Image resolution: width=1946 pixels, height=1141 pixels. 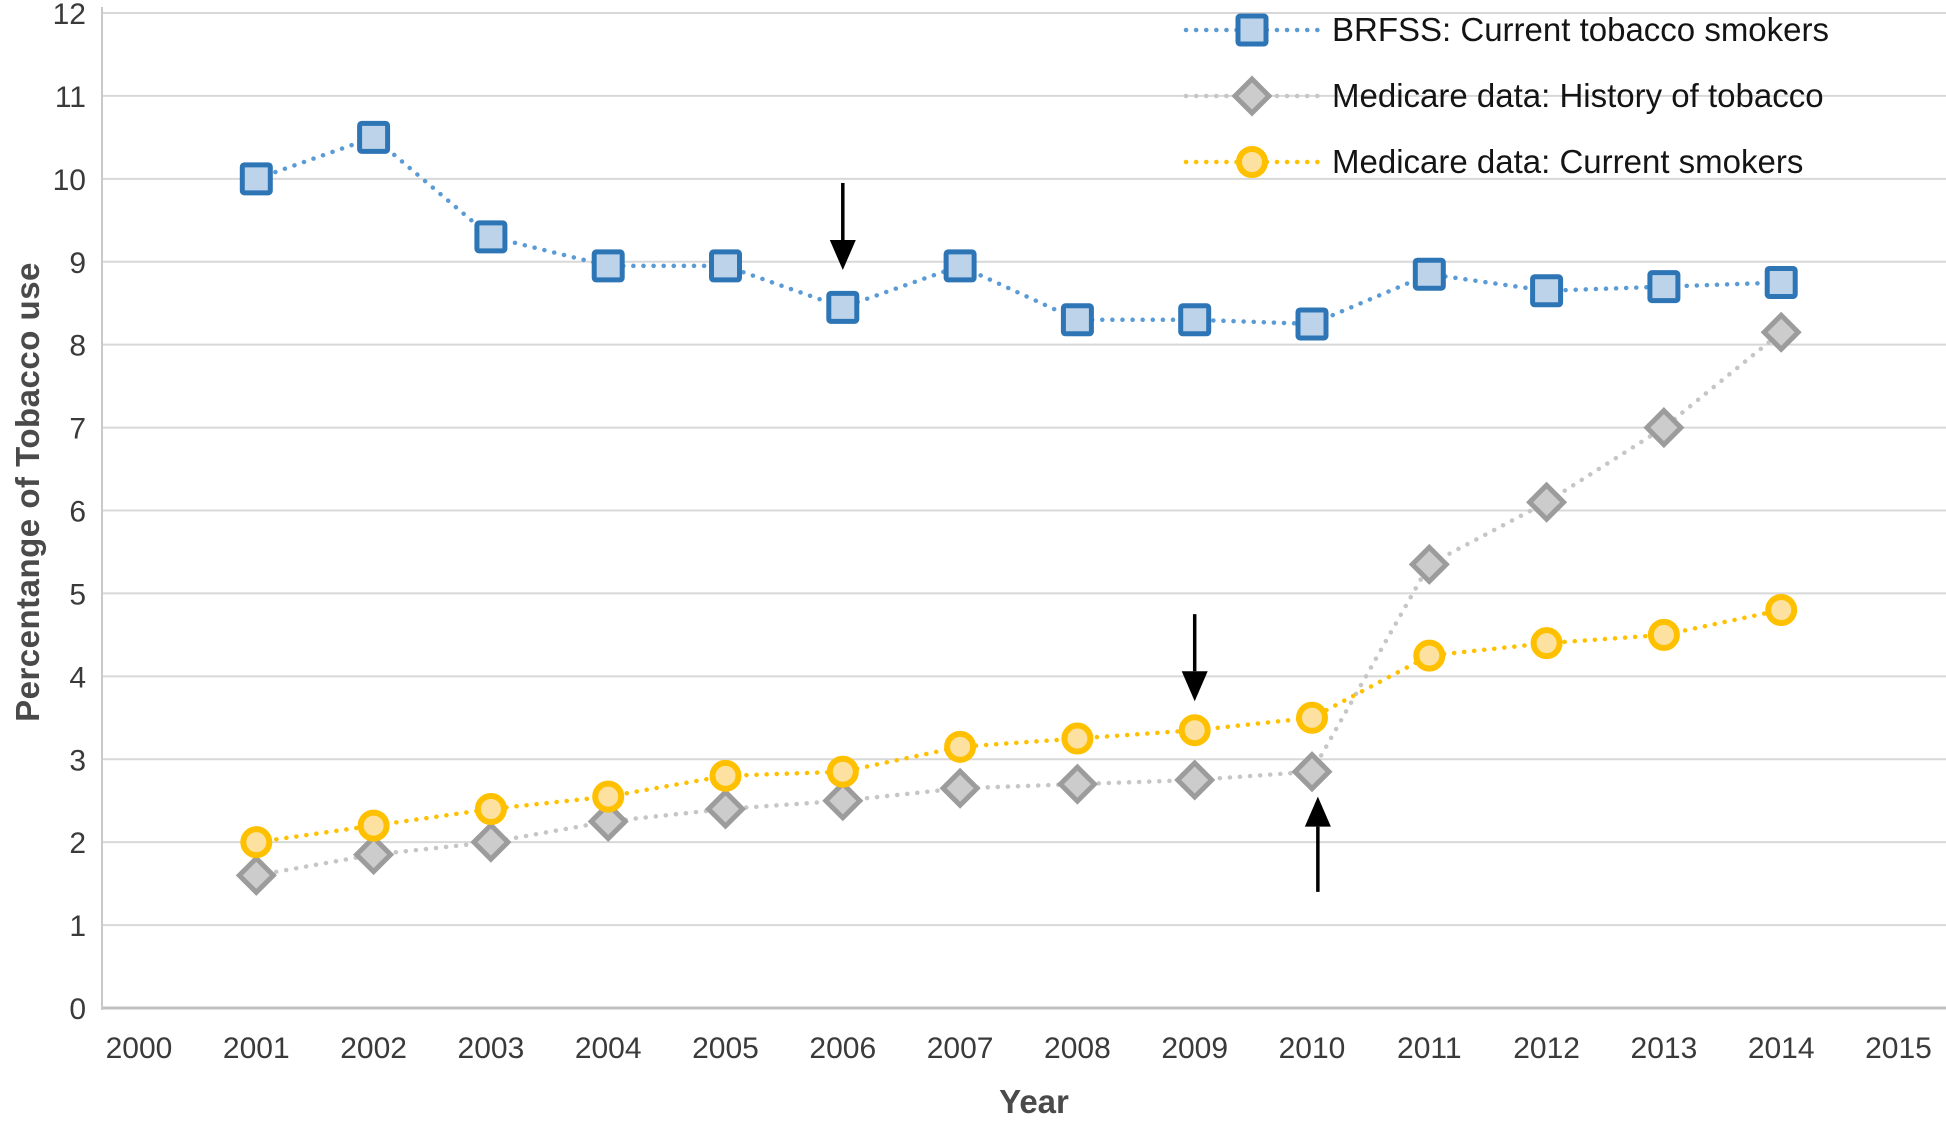 I want to click on svg-text: 12, so click(x=69, y=15).